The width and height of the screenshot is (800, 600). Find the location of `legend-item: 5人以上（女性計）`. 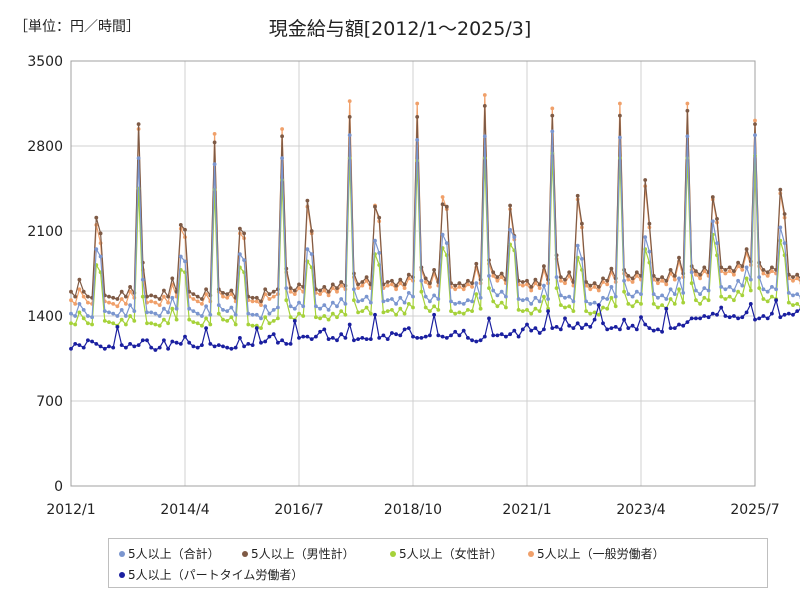

legend-item: 5人以上（女性計） is located at coordinates (446, 553).